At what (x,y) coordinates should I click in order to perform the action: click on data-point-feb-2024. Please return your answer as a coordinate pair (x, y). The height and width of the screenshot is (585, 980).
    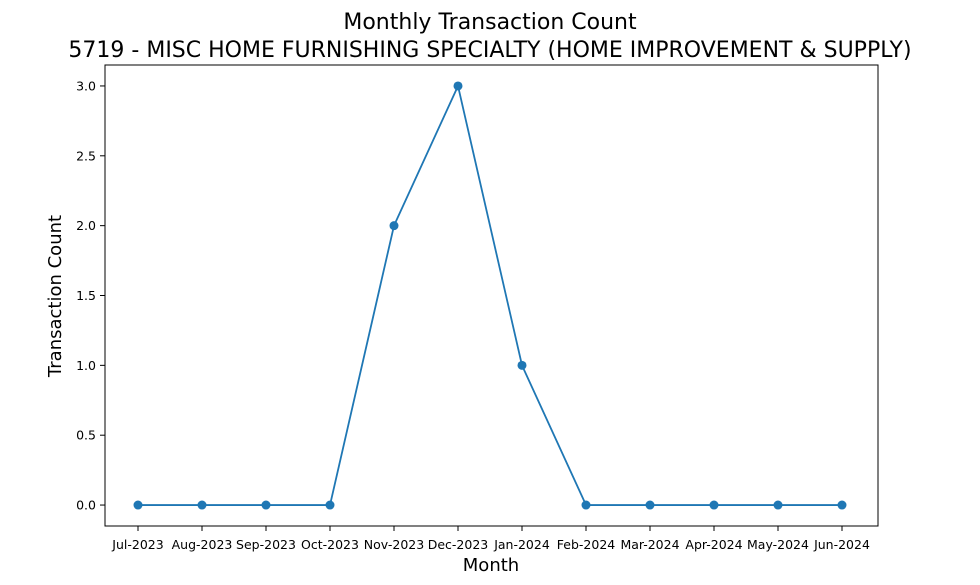
    Looking at the image, I should click on (586, 505).